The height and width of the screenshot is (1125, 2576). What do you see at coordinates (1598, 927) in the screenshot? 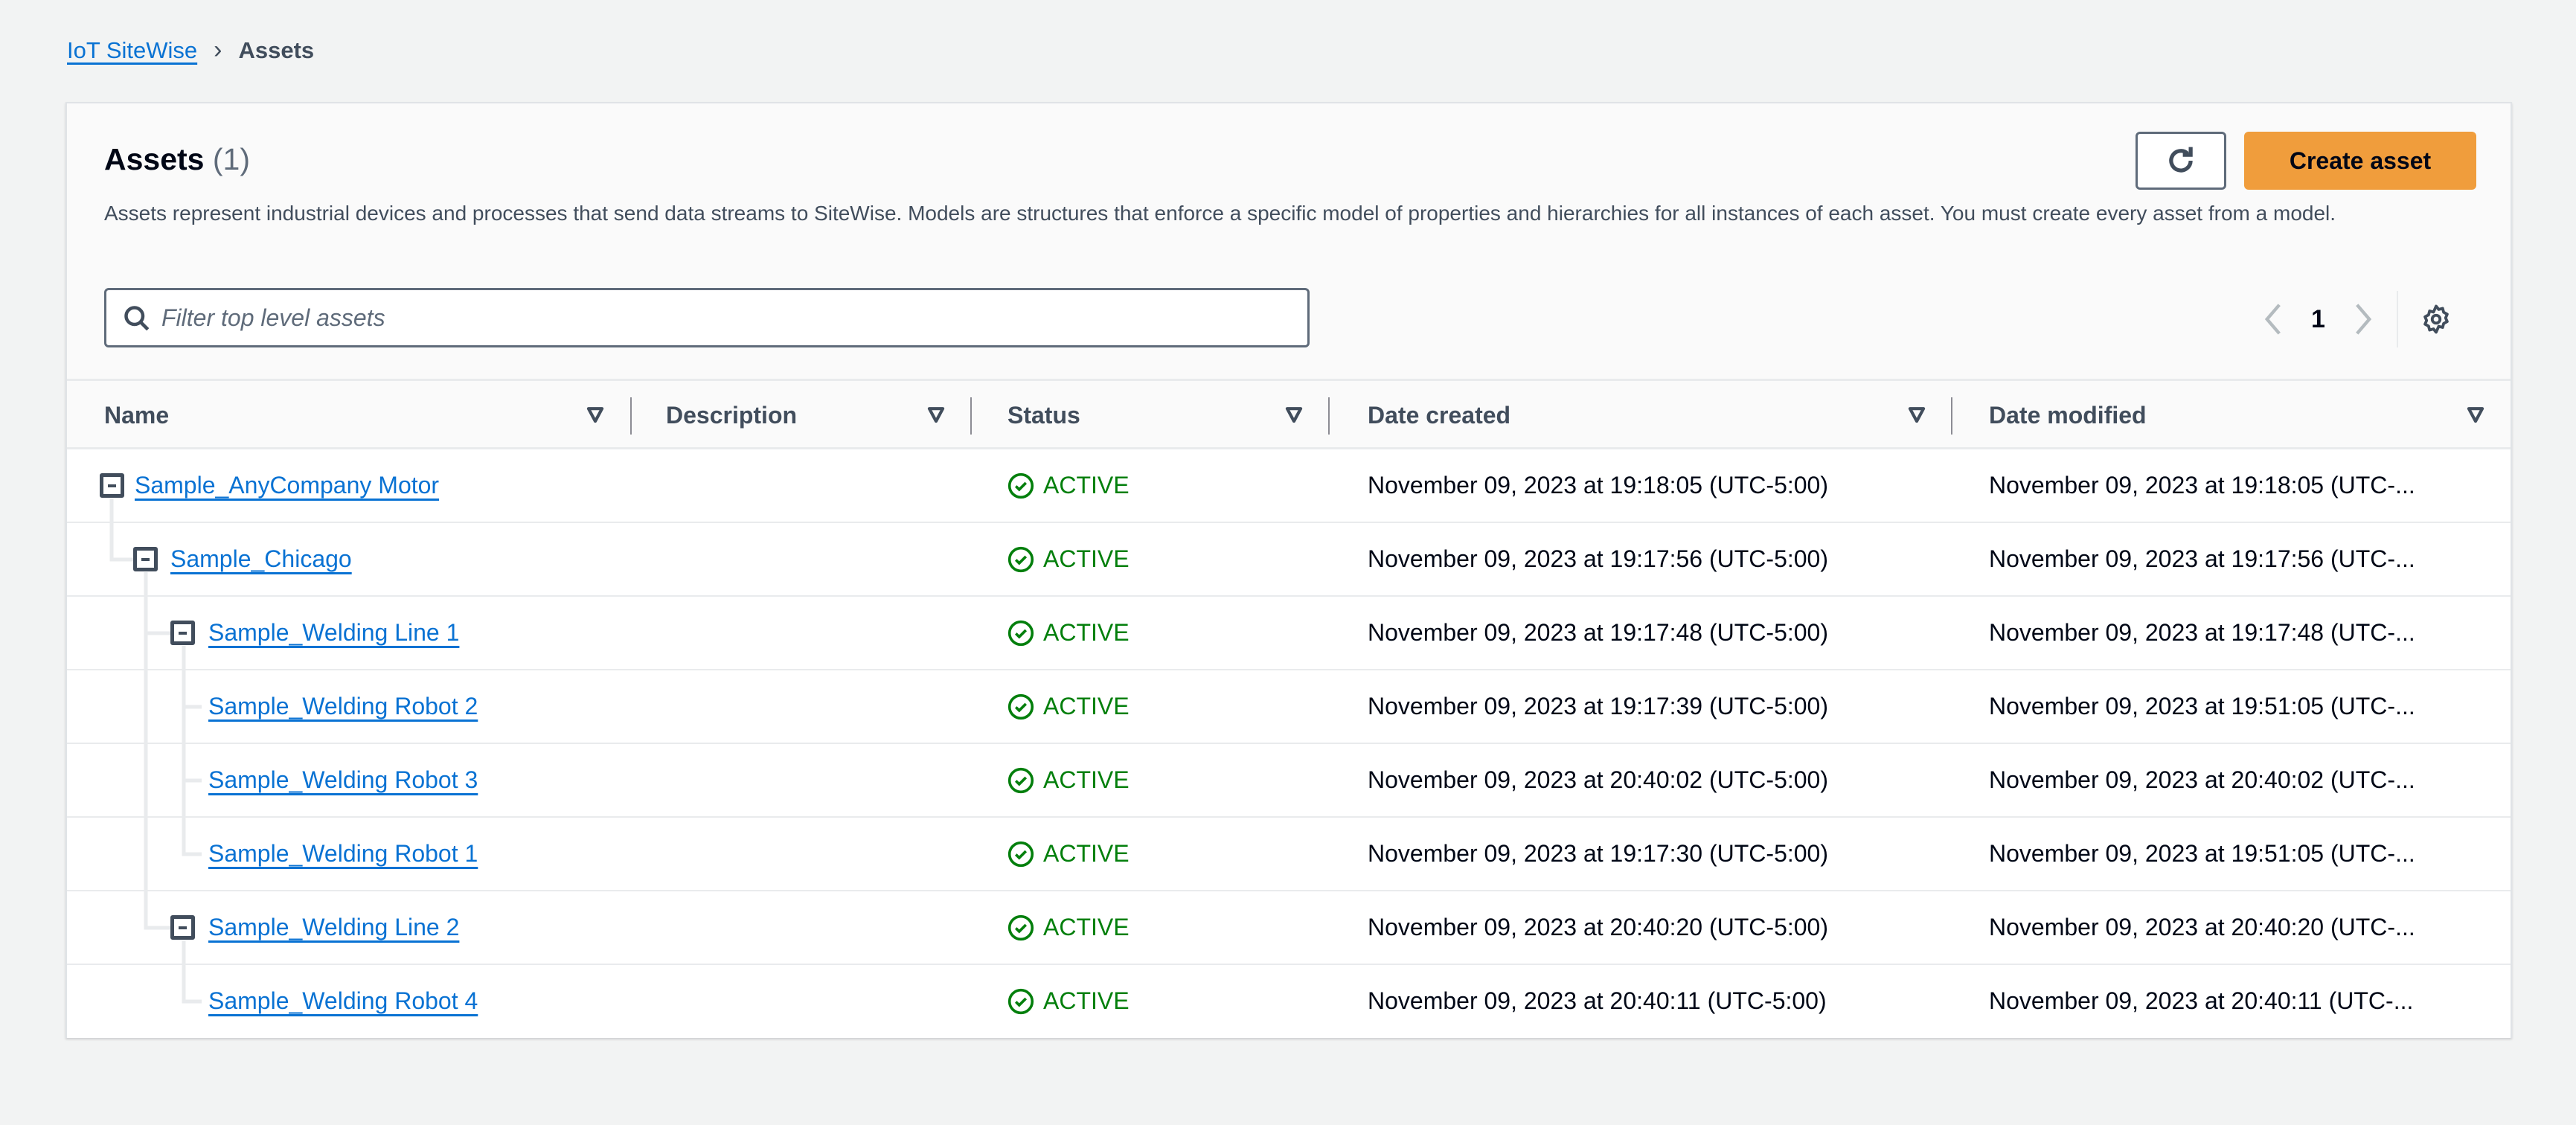
I see `date-created: November 09, 2023 at 20:40:20 (UTC-5:00)` at bounding box center [1598, 927].